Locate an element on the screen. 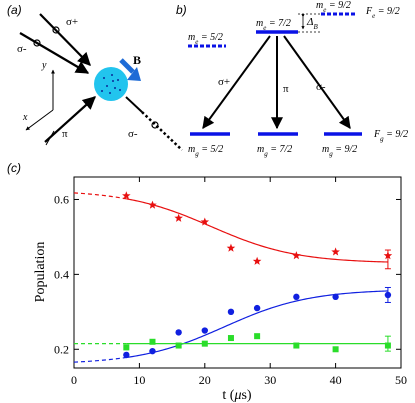 The height and width of the screenshot is (403, 415). field-label: B is located at coordinates (137, 60).